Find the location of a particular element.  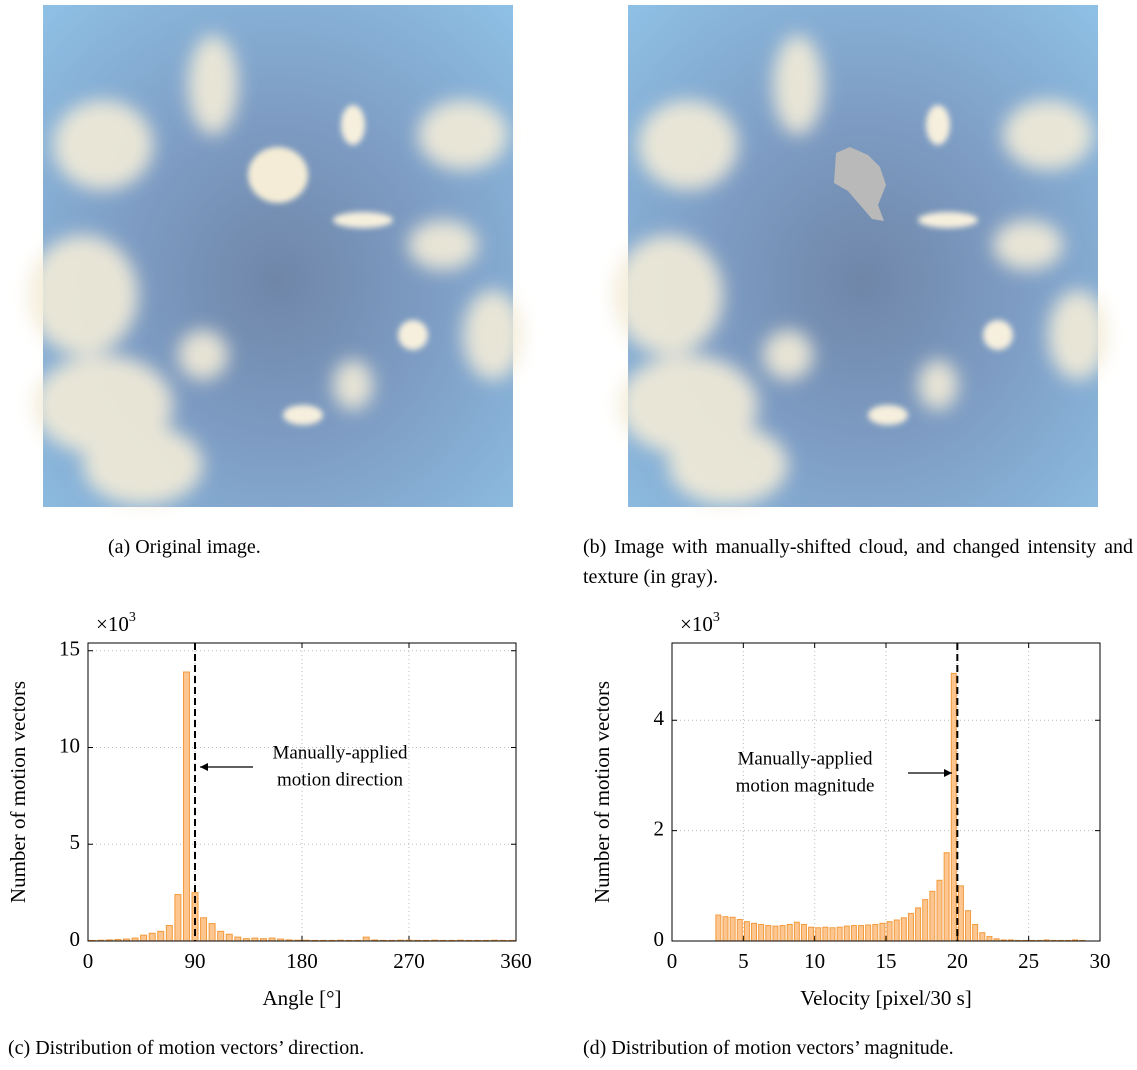

x-tick-label: 25 is located at coordinates (1028, 961).